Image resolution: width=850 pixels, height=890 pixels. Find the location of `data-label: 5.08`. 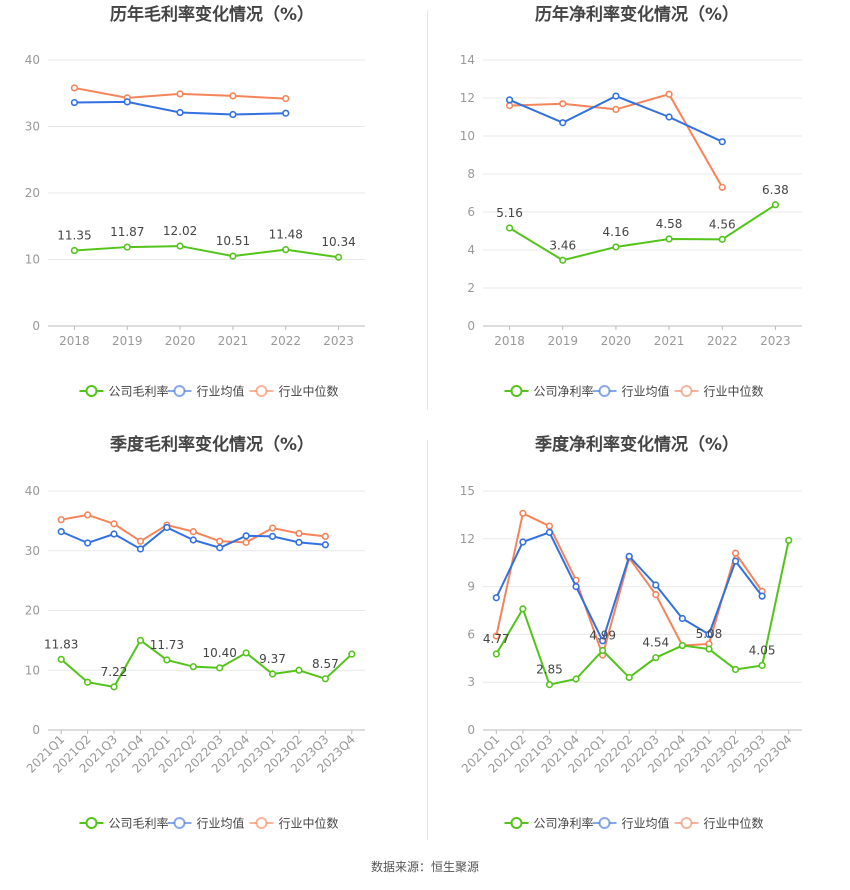

data-label: 5.08 is located at coordinates (709, 634).